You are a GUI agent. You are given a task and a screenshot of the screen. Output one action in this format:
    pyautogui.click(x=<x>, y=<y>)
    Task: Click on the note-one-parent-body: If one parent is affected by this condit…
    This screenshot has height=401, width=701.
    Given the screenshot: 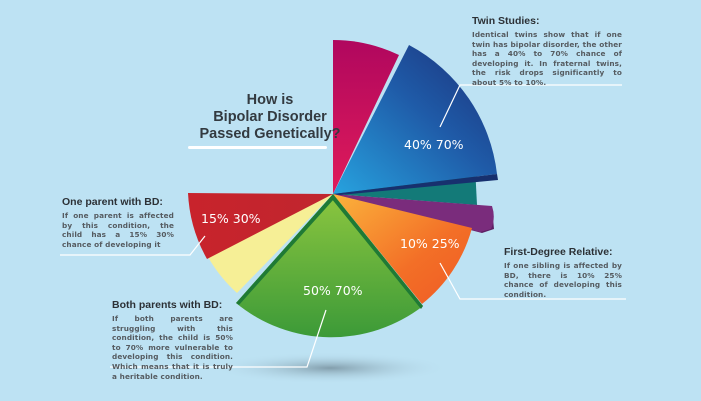 What is the action you would take?
    pyautogui.click(x=118, y=230)
    